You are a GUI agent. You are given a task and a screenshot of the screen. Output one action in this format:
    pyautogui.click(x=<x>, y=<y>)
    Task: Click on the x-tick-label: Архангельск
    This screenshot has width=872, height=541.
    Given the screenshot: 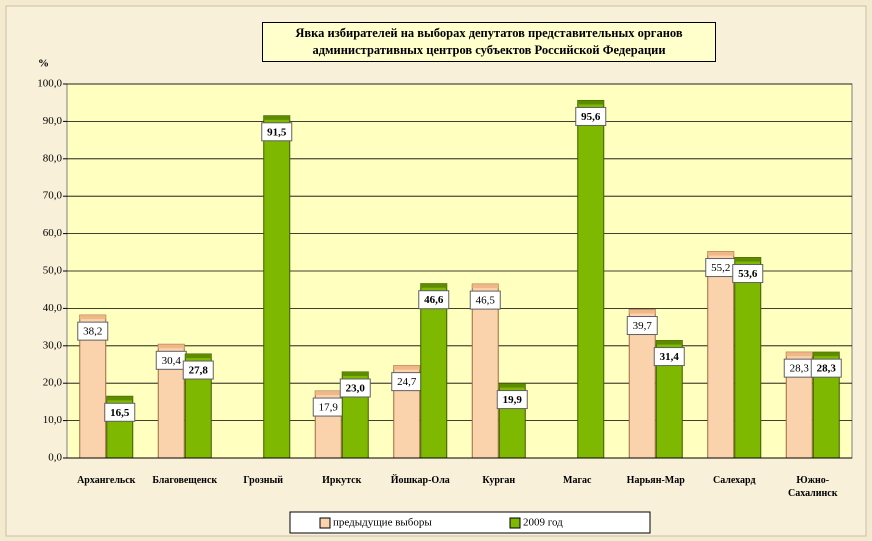 What is the action you would take?
    pyautogui.click(x=106, y=480)
    